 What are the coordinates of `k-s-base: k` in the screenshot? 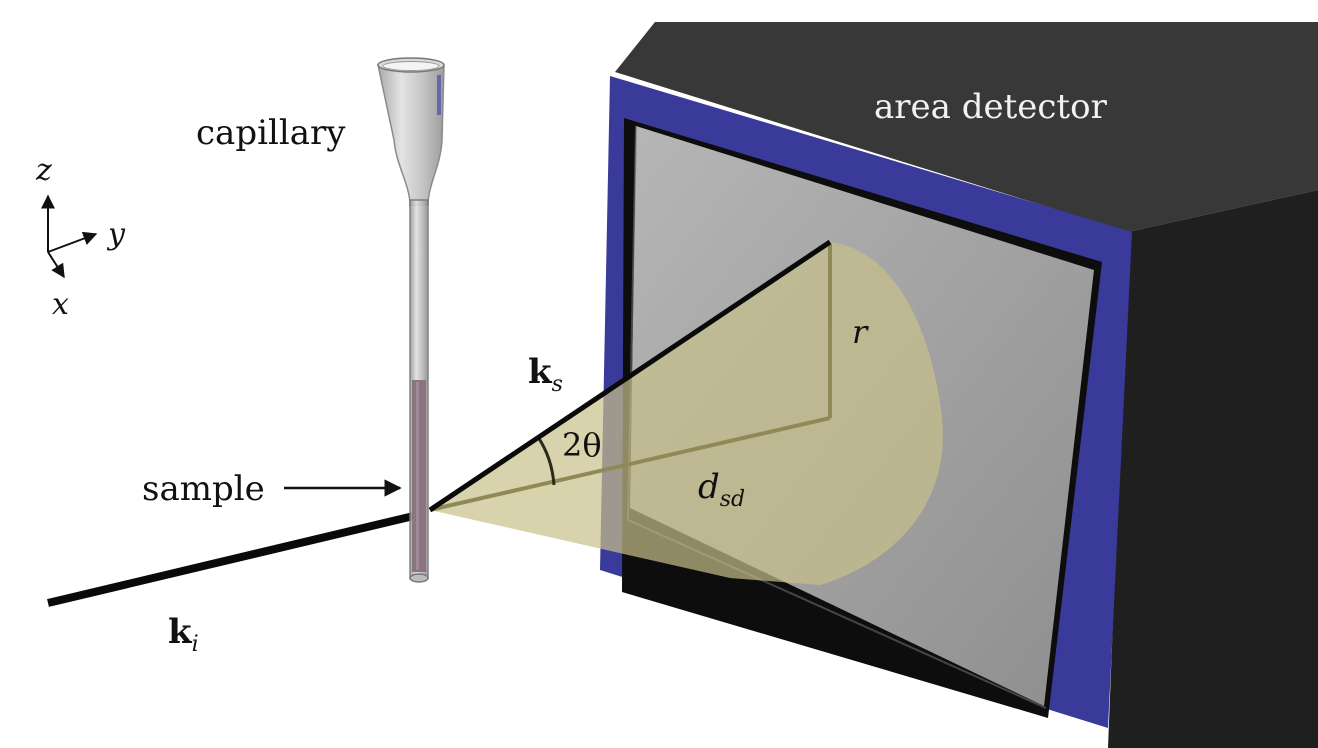 It's located at (540, 372).